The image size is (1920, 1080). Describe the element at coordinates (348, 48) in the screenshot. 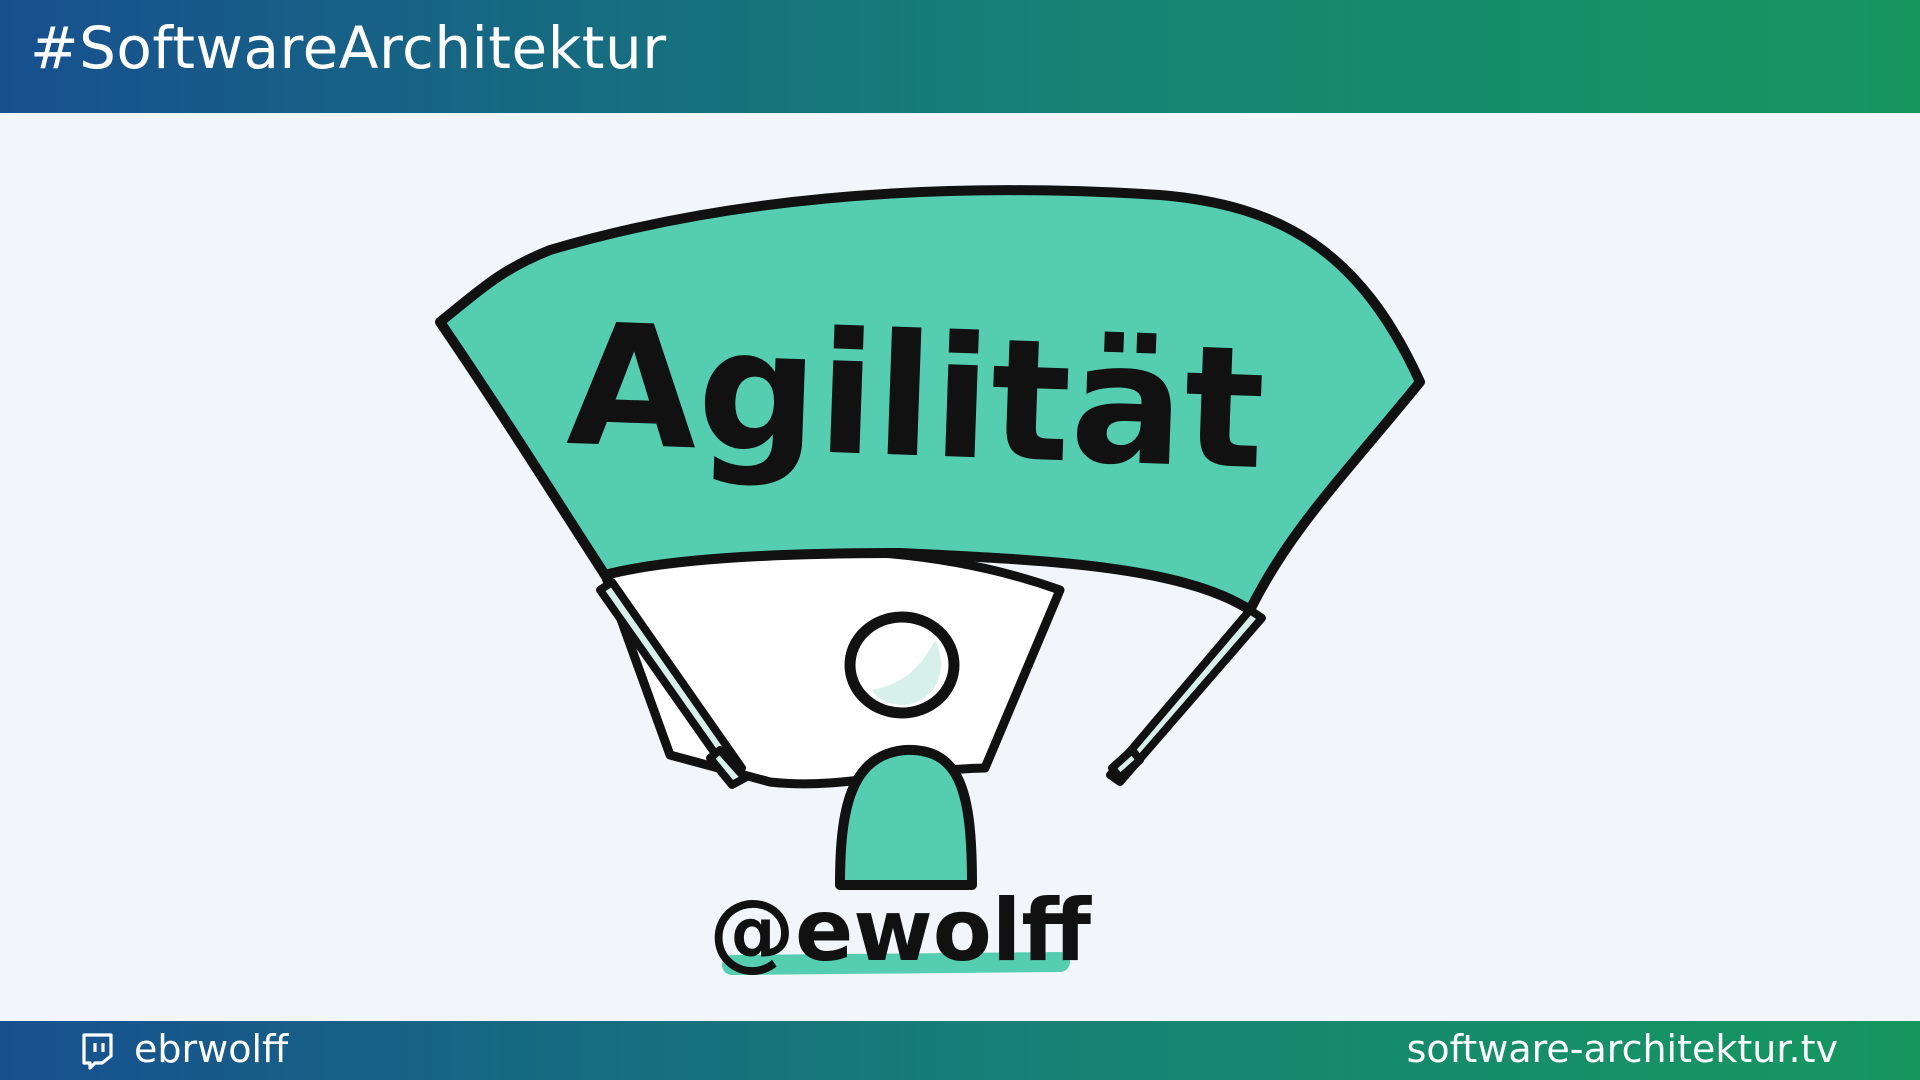

I see `header-title: #SoftwareArchitektur` at that location.